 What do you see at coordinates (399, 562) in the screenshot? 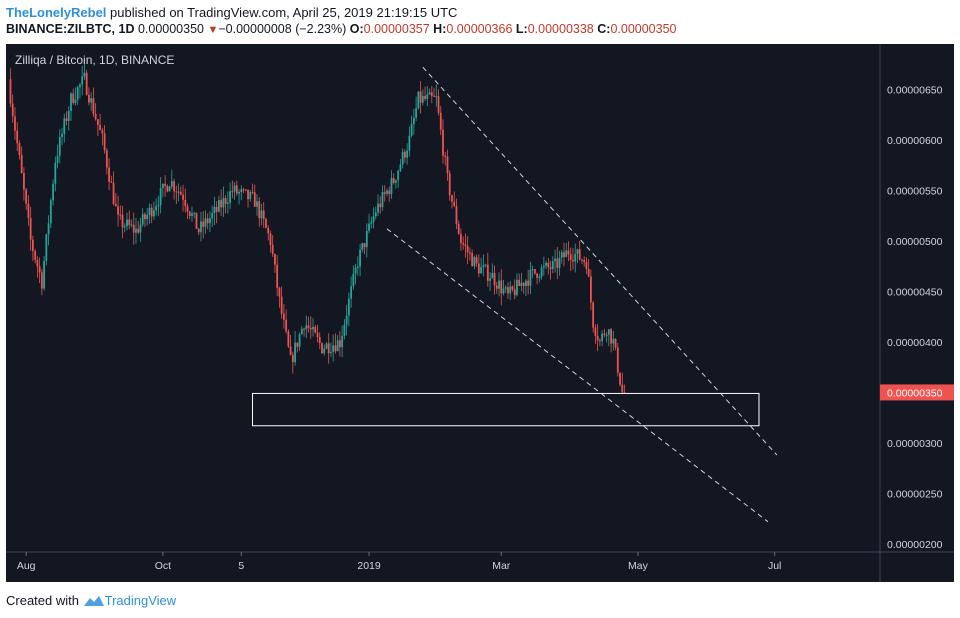
I see `time-axis: Aug Oct 5 2019 Mar May Jul` at bounding box center [399, 562].